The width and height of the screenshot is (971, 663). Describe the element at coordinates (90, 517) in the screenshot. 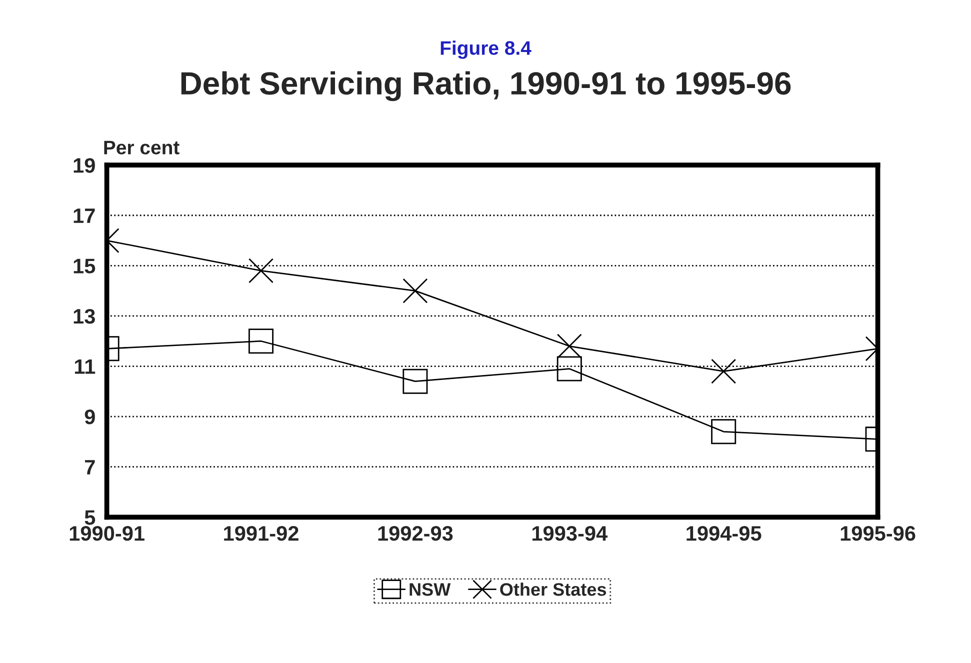

I see `y-tick-label: 5` at that location.